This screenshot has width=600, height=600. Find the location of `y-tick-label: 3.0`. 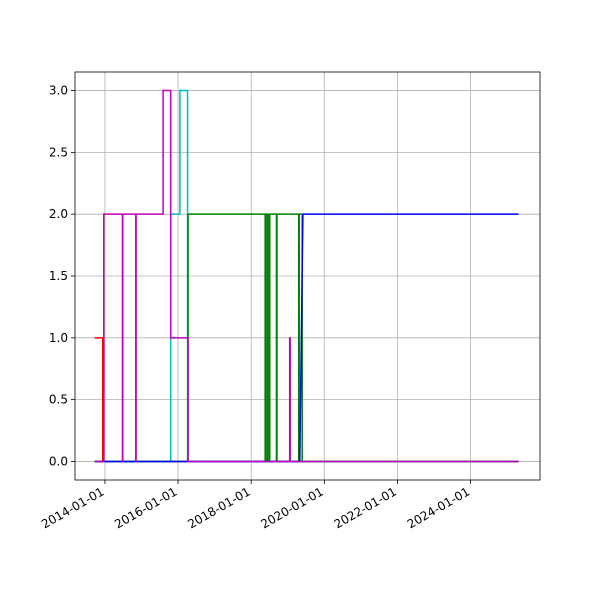

y-tick-label: 3.0 is located at coordinates (58, 91).